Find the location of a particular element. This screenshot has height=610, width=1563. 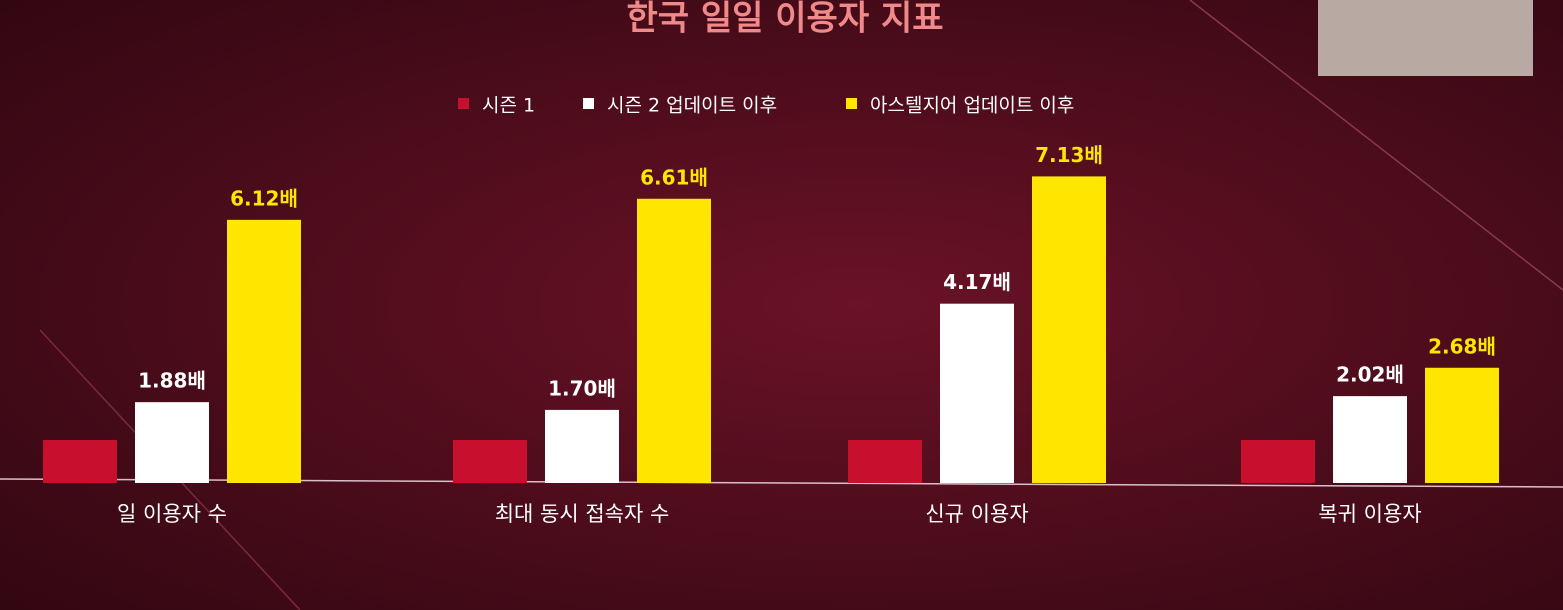

value-label: 7.13배 is located at coordinates (1069, 155).